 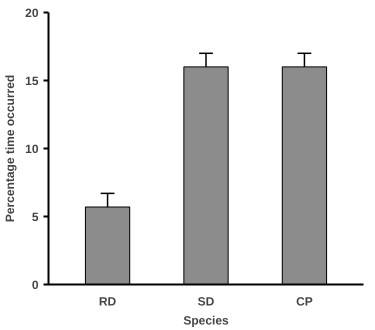 What do you see at coordinates (206, 301) in the screenshot?
I see `x-tick-label: SD` at bounding box center [206, 301].